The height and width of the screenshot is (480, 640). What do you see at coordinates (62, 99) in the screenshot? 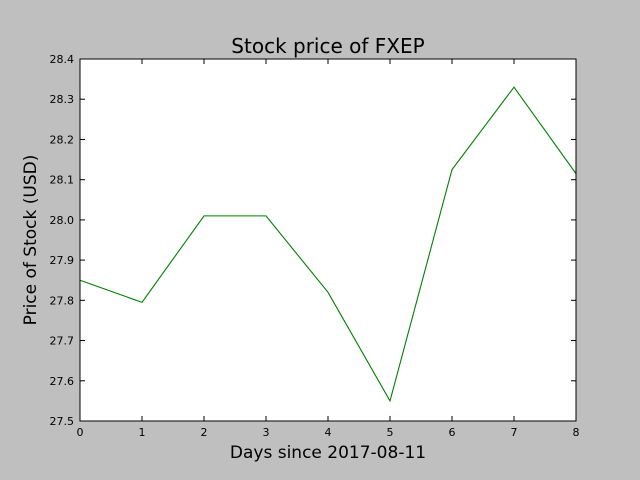
I see `y-tick-label: 28.3` at bounding box center [62, 99].